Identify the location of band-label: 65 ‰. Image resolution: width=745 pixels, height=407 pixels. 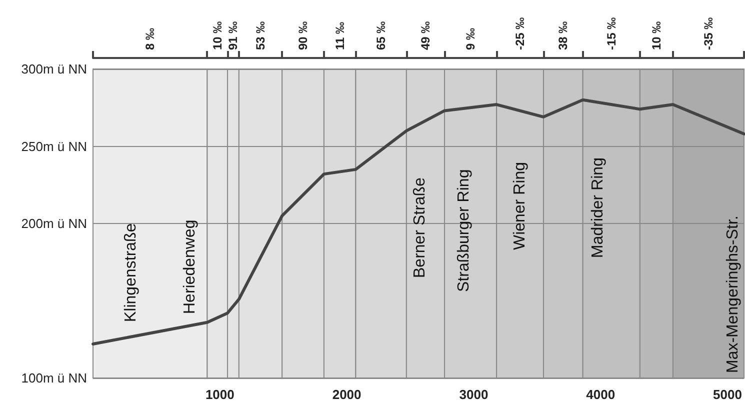
(381, 35).